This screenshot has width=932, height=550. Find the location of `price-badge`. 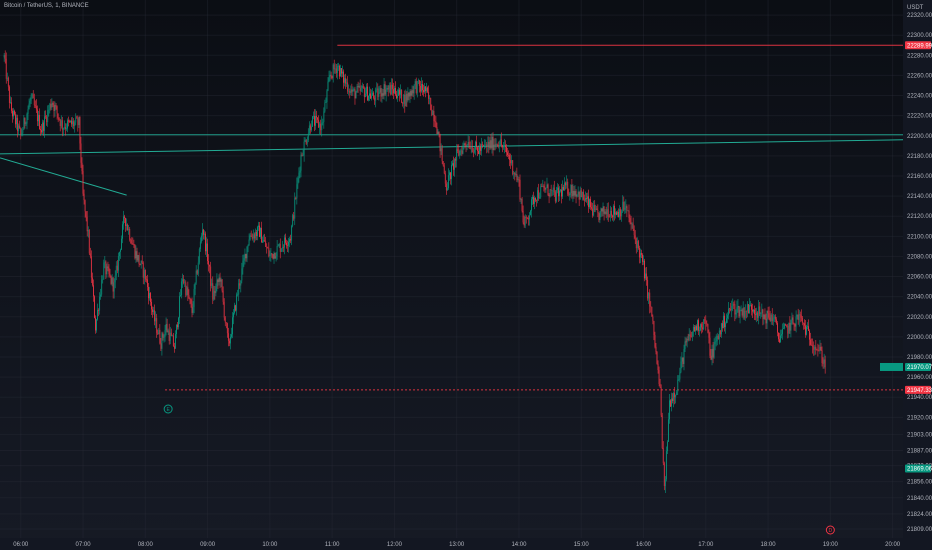

price-badge is located at coordinates (918, 389).